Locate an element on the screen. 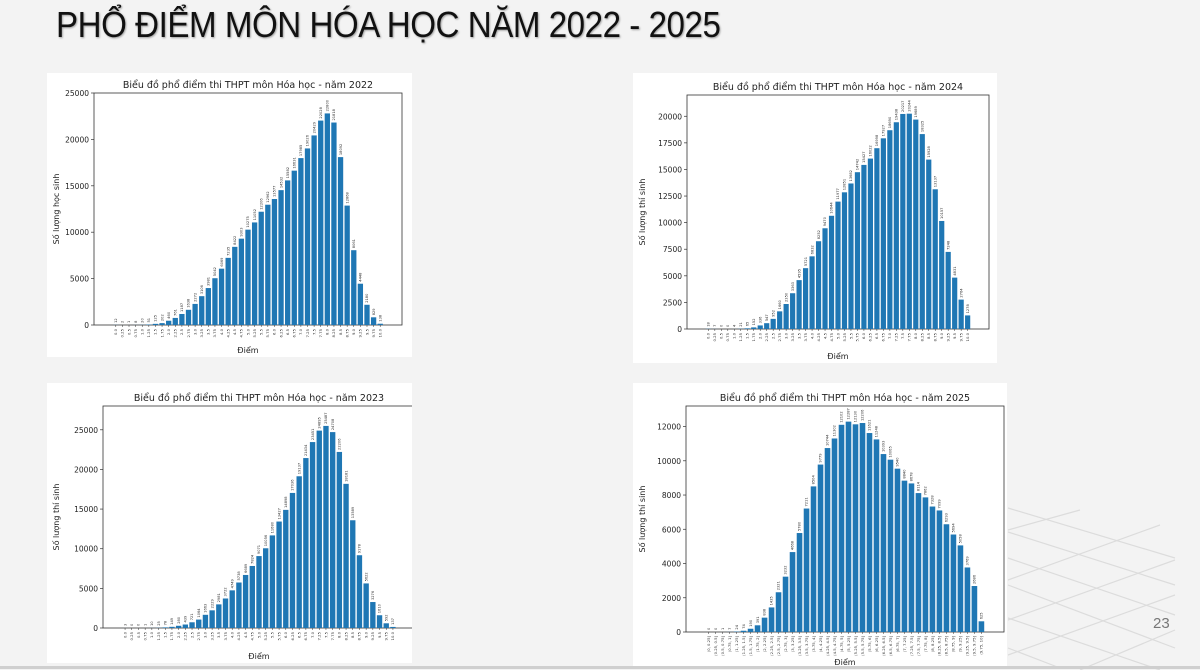  x-tick-label: 3.25 is located at coordinates (211, 635).